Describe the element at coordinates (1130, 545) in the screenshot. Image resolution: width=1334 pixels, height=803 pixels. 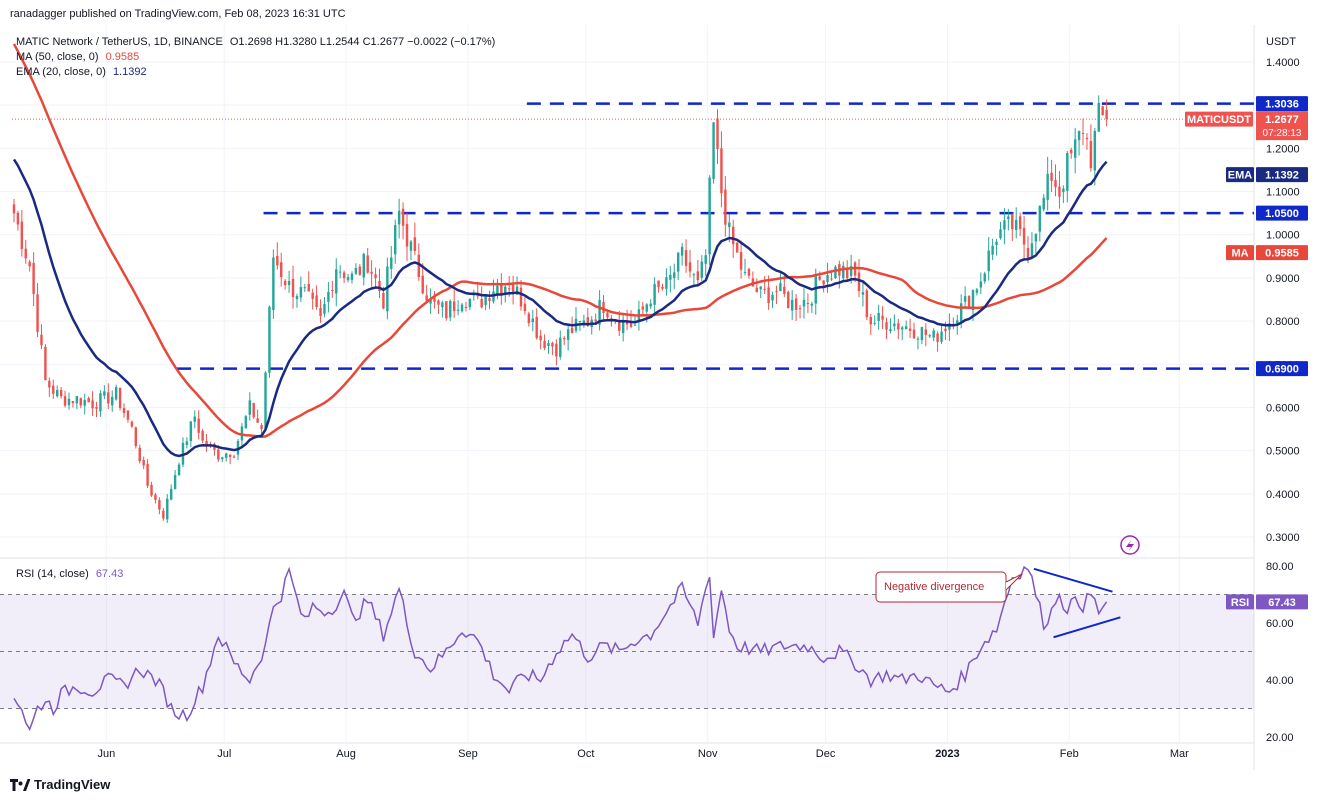
I see `lightning-circle` at that location.